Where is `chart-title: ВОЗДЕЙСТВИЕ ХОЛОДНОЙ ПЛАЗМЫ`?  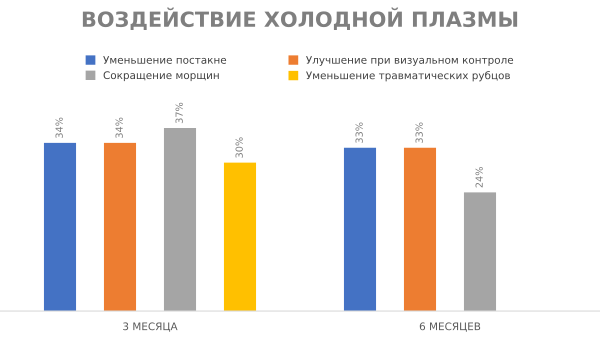 chart-title: ВОЗДЕЙСТВИЕ ХОЛОДНОЙ ПЛАЗМЫ is located at coordinates (300, 19).